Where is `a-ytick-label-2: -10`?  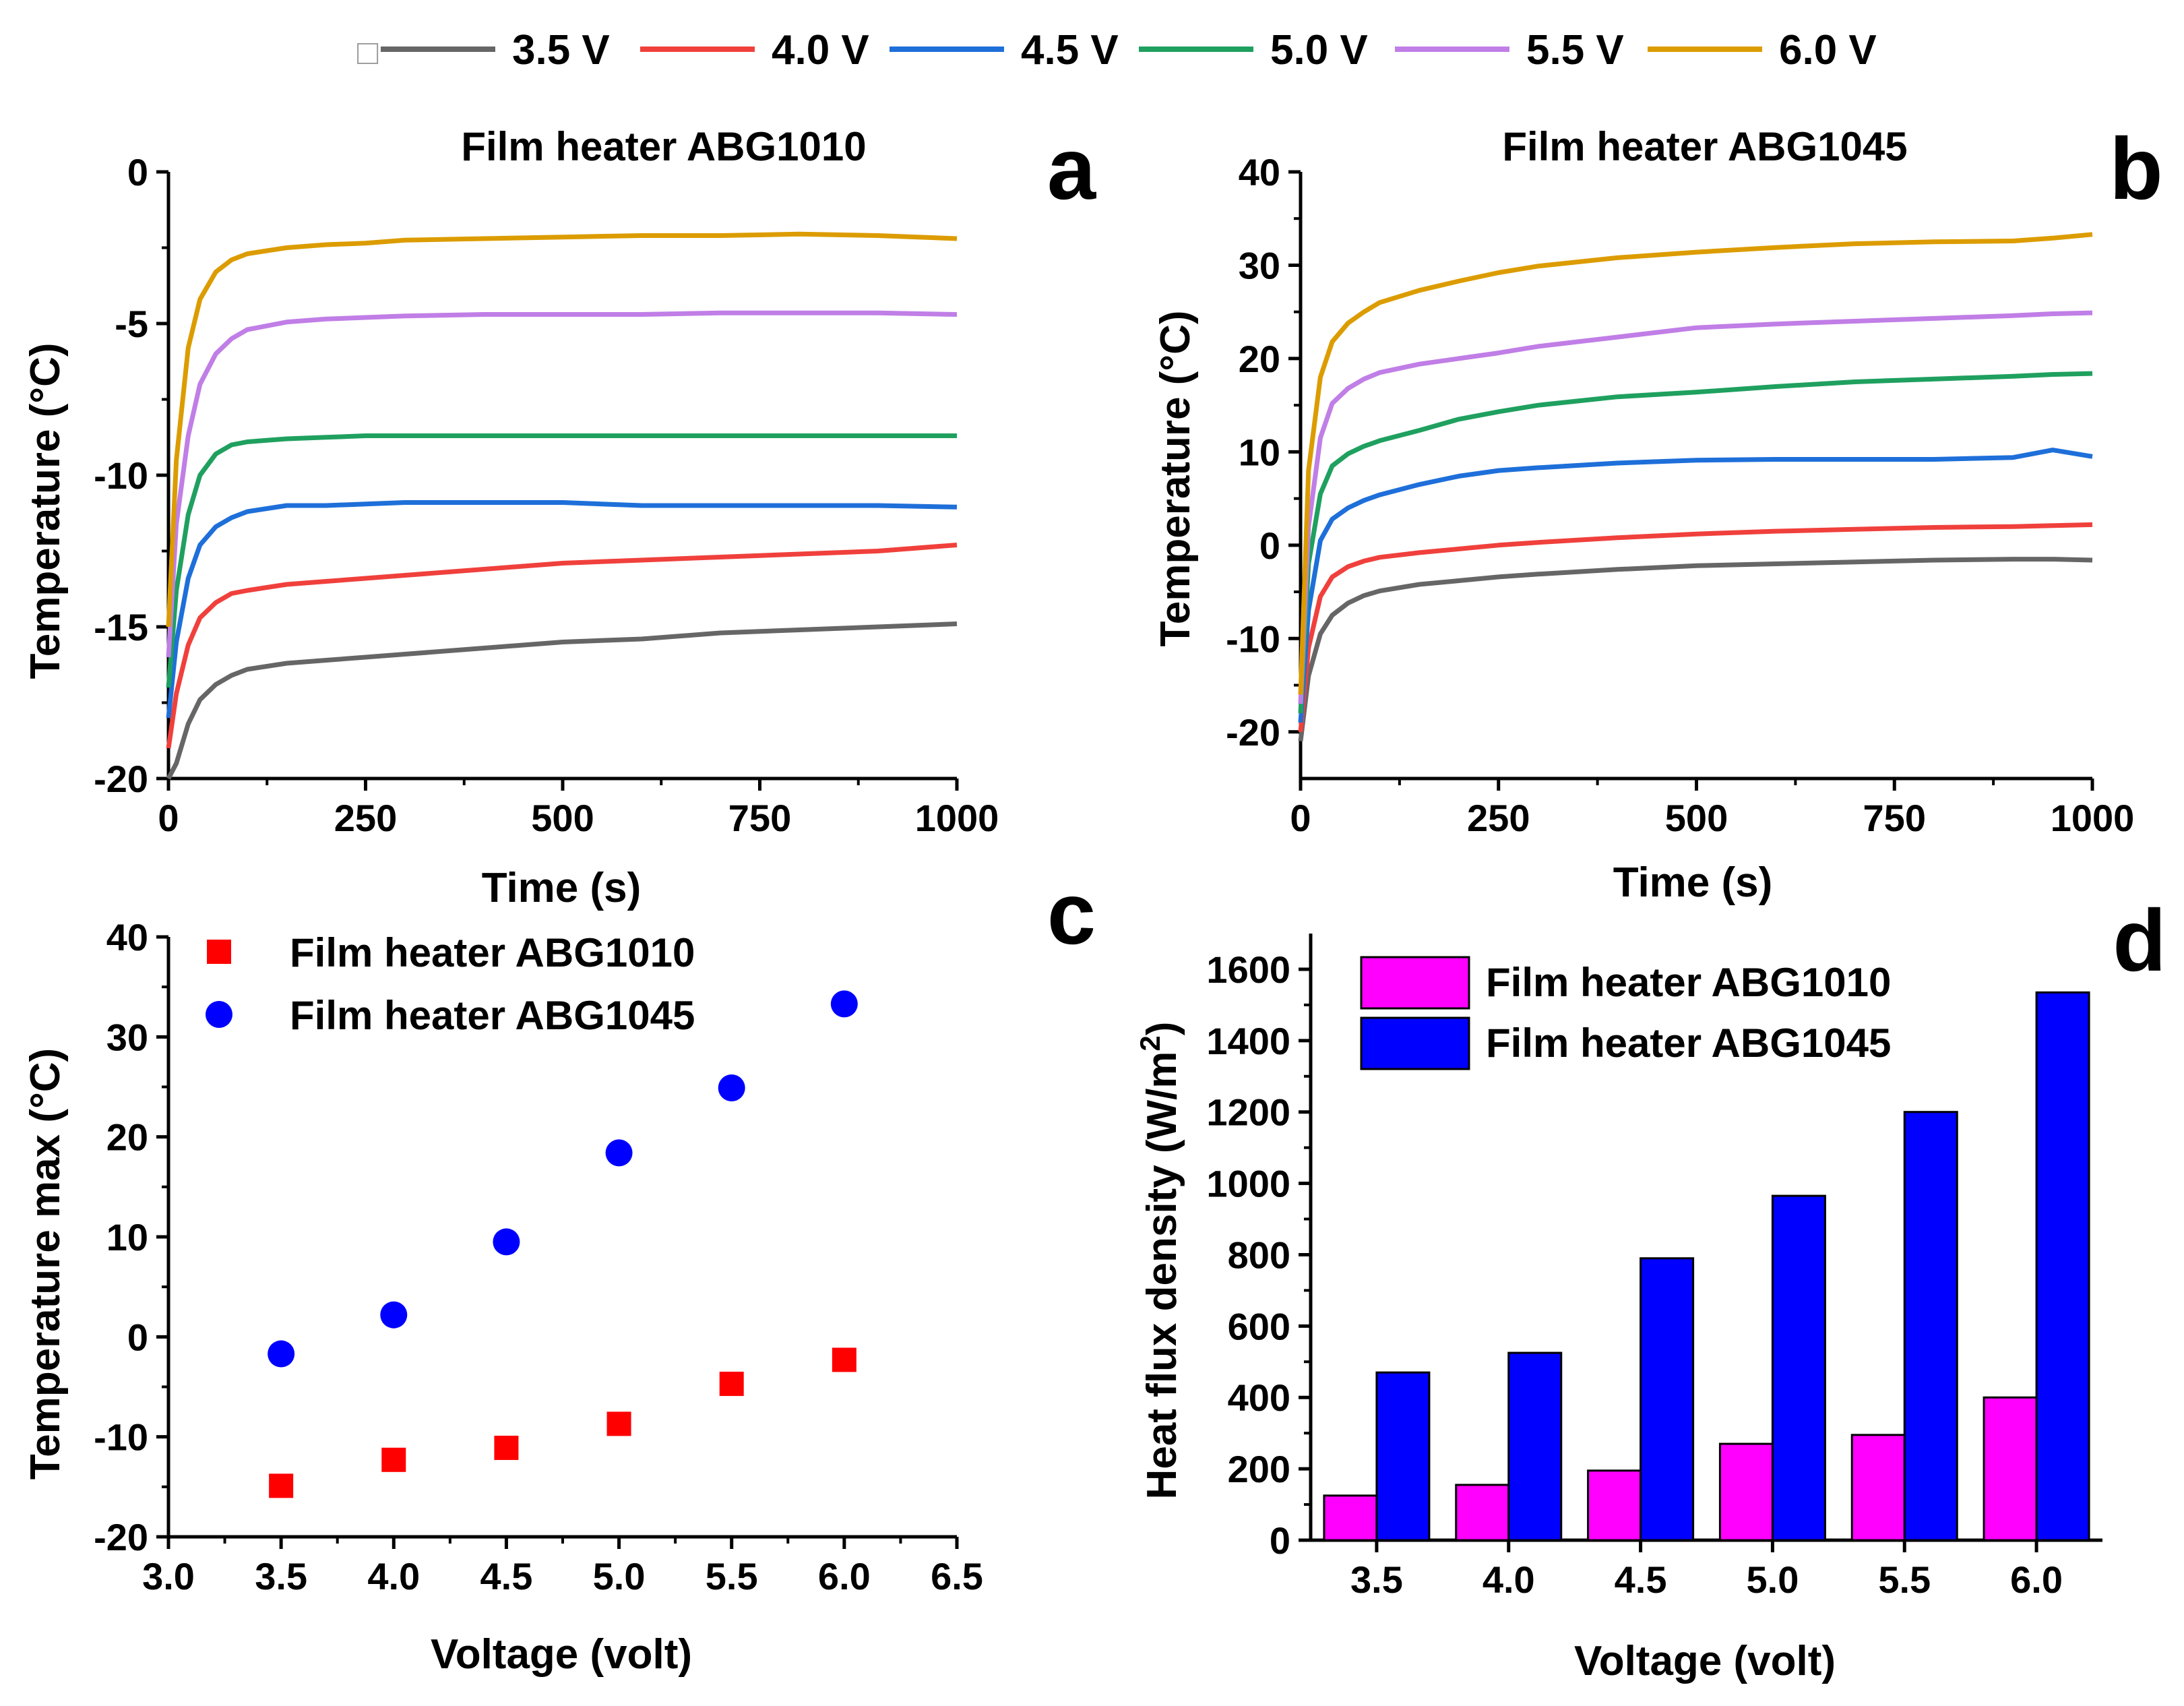 a-ytick-label-2: -10 is located at coordinates (121, 475).